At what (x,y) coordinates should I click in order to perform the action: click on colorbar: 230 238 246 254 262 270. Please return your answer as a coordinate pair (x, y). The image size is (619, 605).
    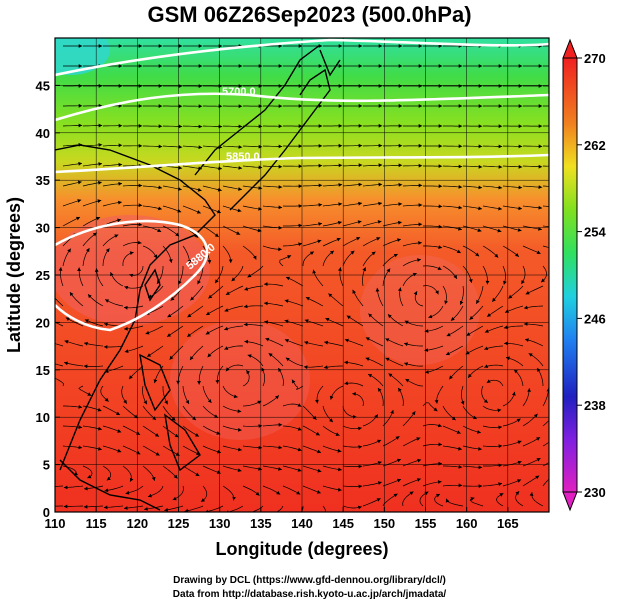
    Looking at the image, I should click on (584, 275).